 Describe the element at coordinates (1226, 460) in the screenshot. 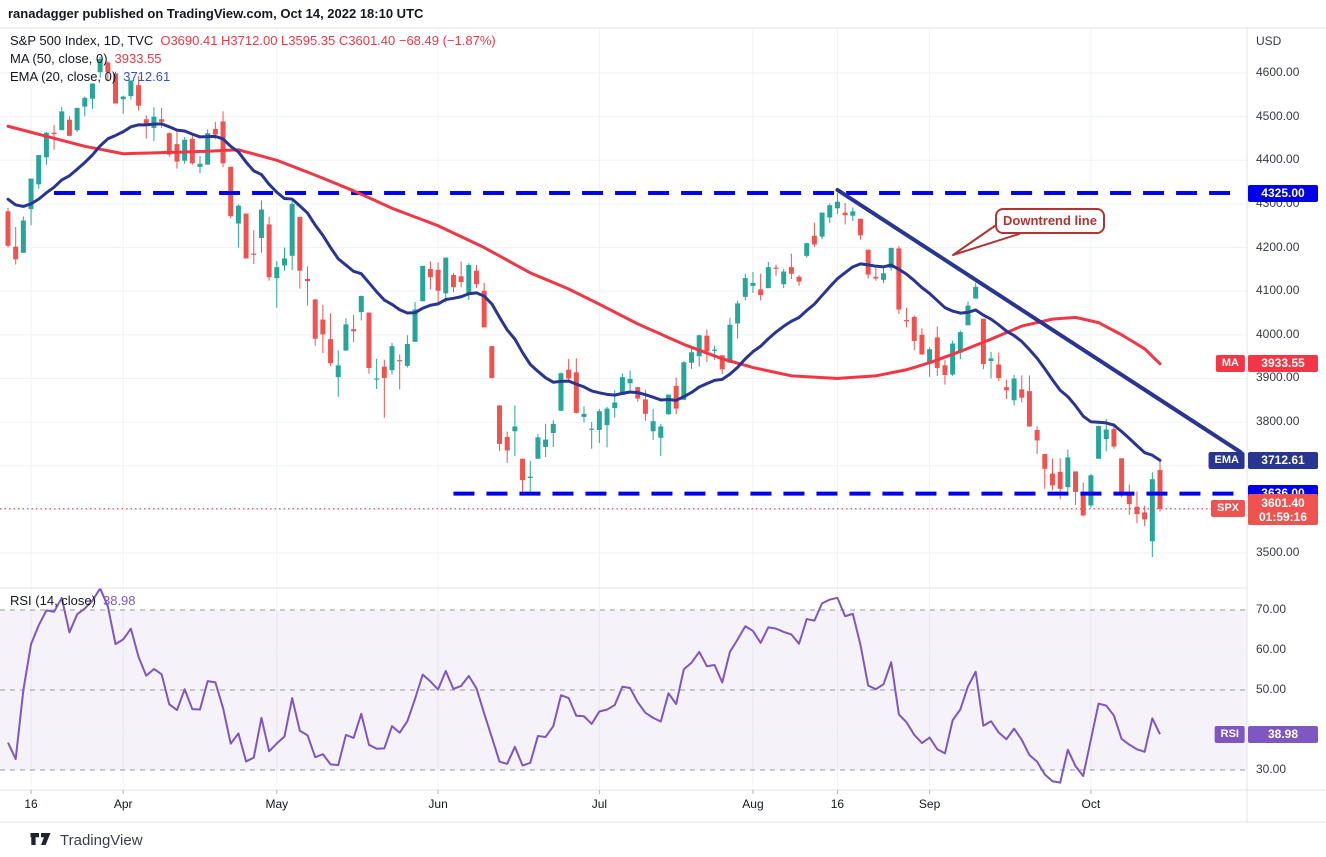

I see `ema-chip: EMA` at that location.